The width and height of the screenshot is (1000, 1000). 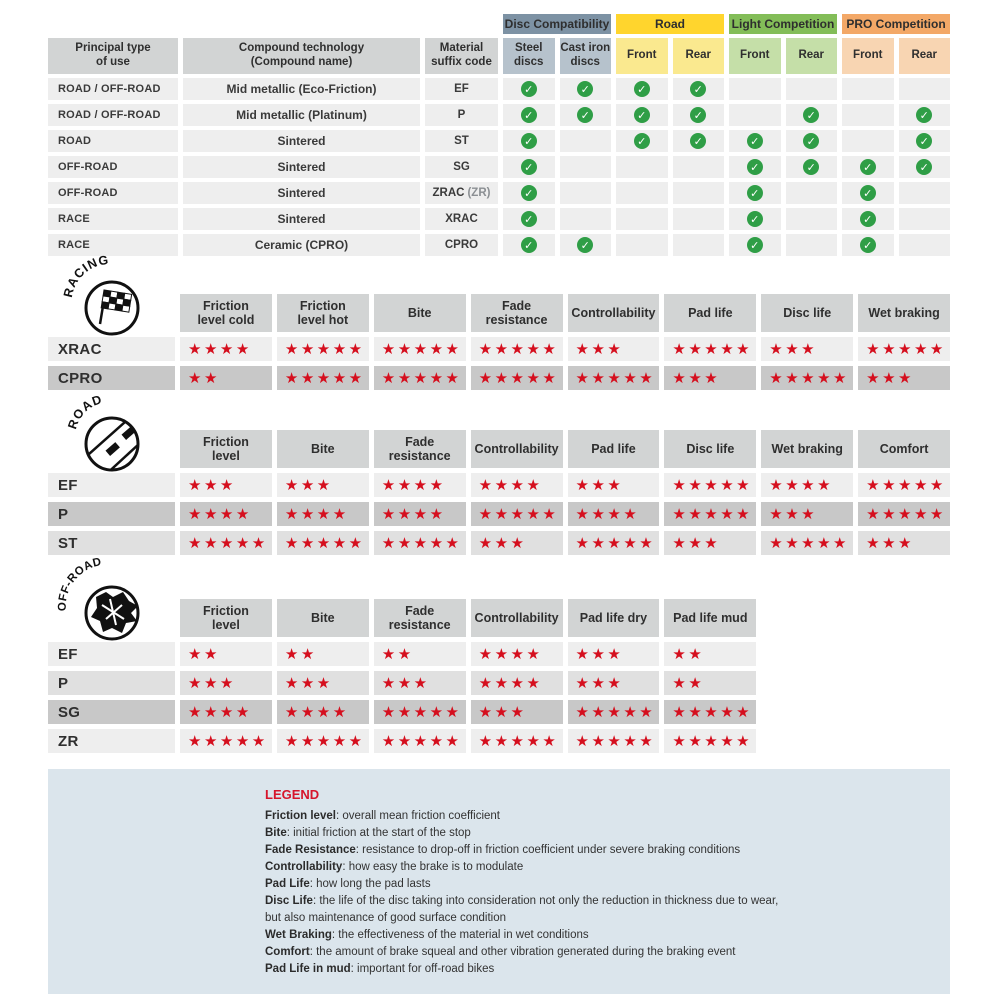 What do you see at coordinates (461, 89) in the screenshot?
I see `compat-row-code: EF` at bounding box center [461, 89].